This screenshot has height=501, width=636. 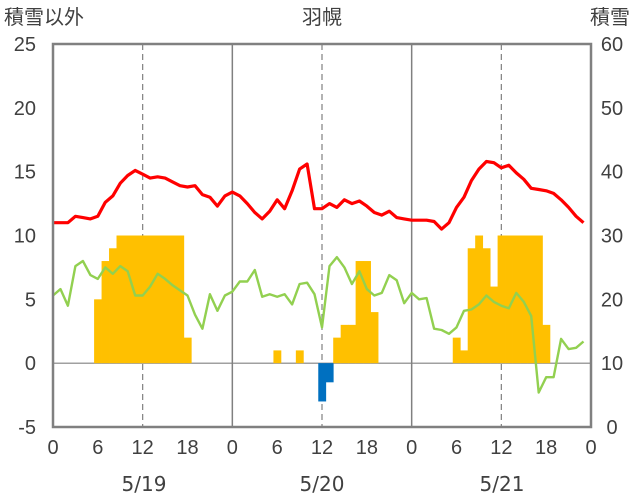 I want to click on left-tick-label: 20, so click(x=25, y=109).